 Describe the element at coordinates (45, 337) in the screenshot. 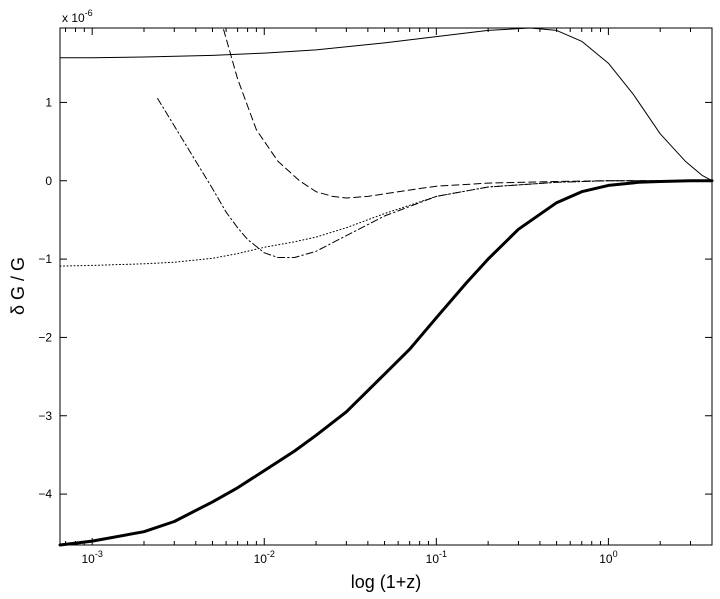

I see `y-tick-label-4: −2` at that location.